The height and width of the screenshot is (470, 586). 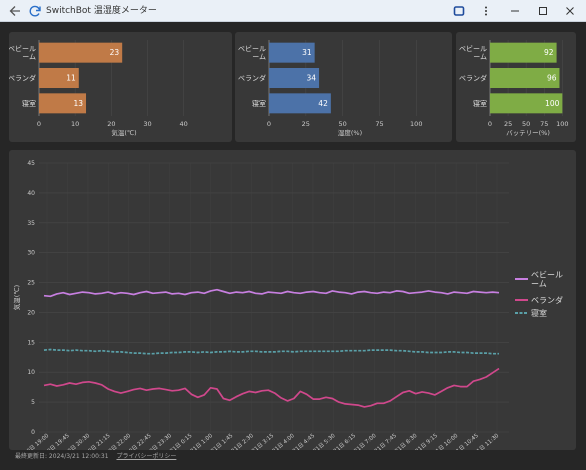 I want to click on x-tick-label: 21日 7:00, so click(x=365, y=441).